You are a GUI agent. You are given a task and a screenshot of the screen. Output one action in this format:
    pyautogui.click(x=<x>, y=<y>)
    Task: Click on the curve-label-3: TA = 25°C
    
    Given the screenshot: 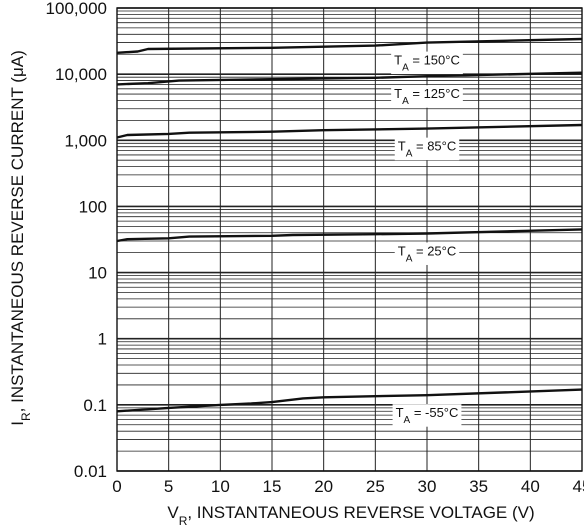 What is the action you would take?
    pyautogui.click(x=427, y=253)
    